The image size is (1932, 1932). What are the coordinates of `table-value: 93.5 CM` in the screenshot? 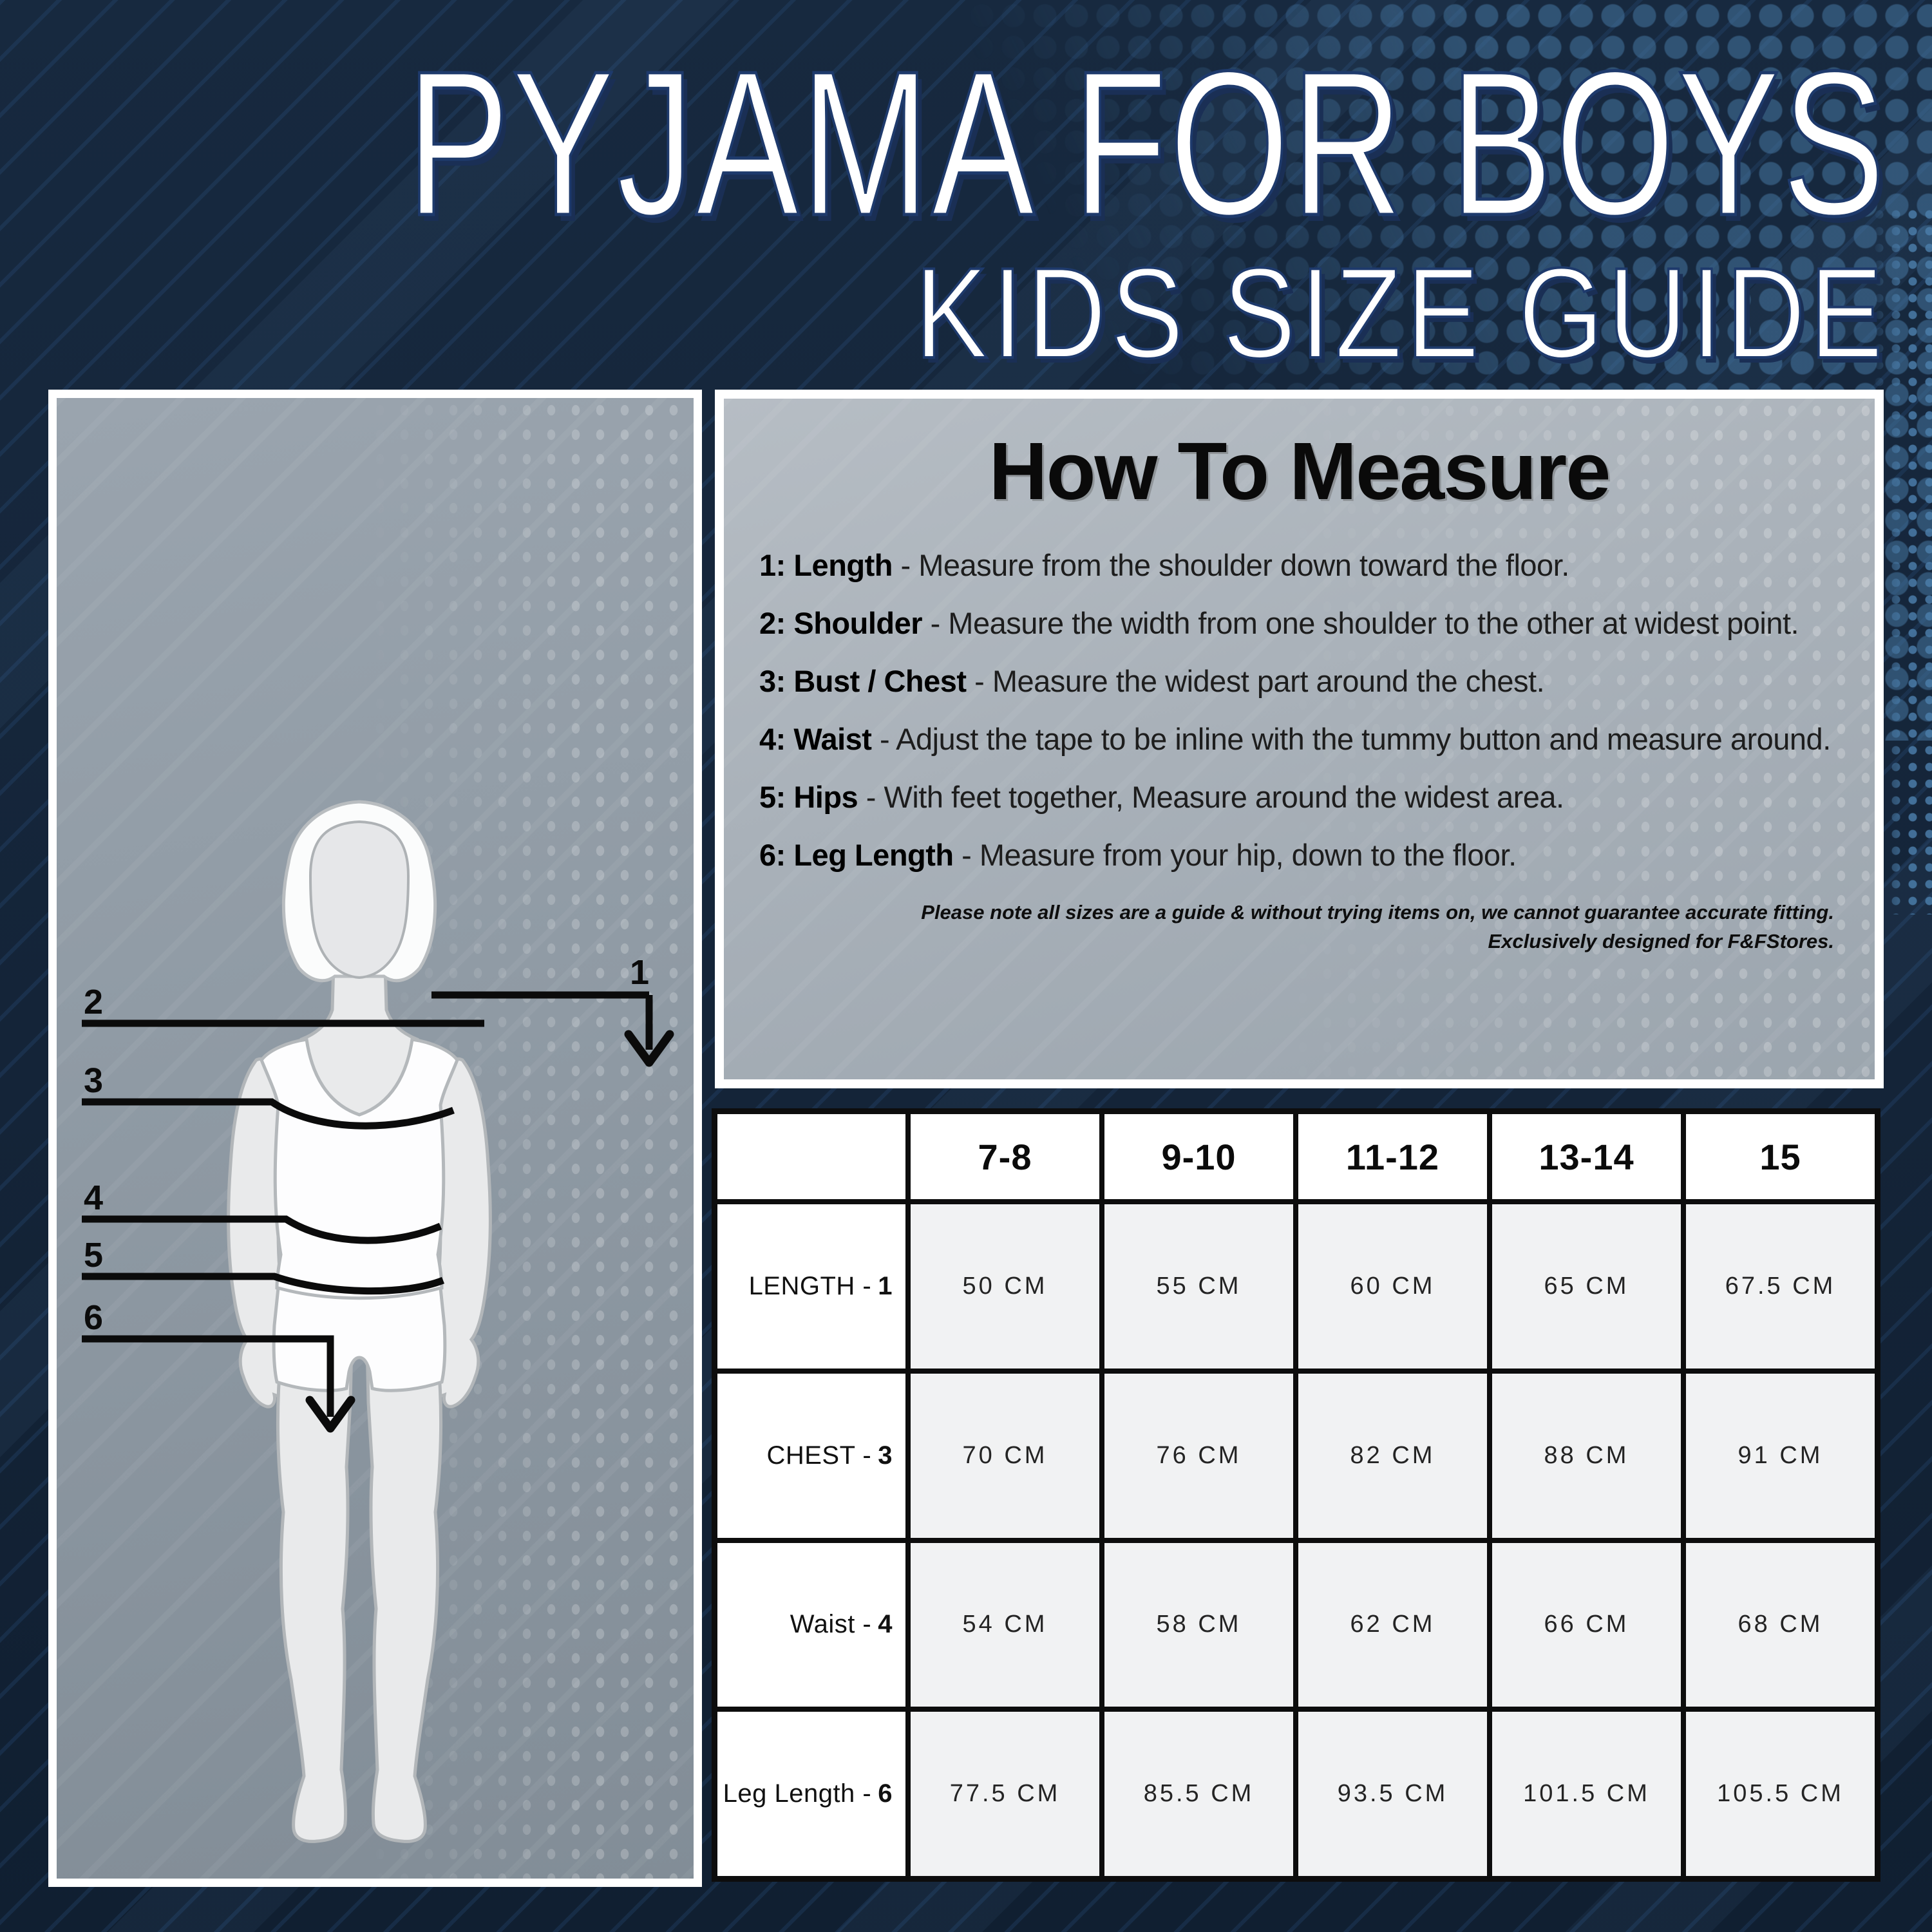 It's located at (1393, 1794).